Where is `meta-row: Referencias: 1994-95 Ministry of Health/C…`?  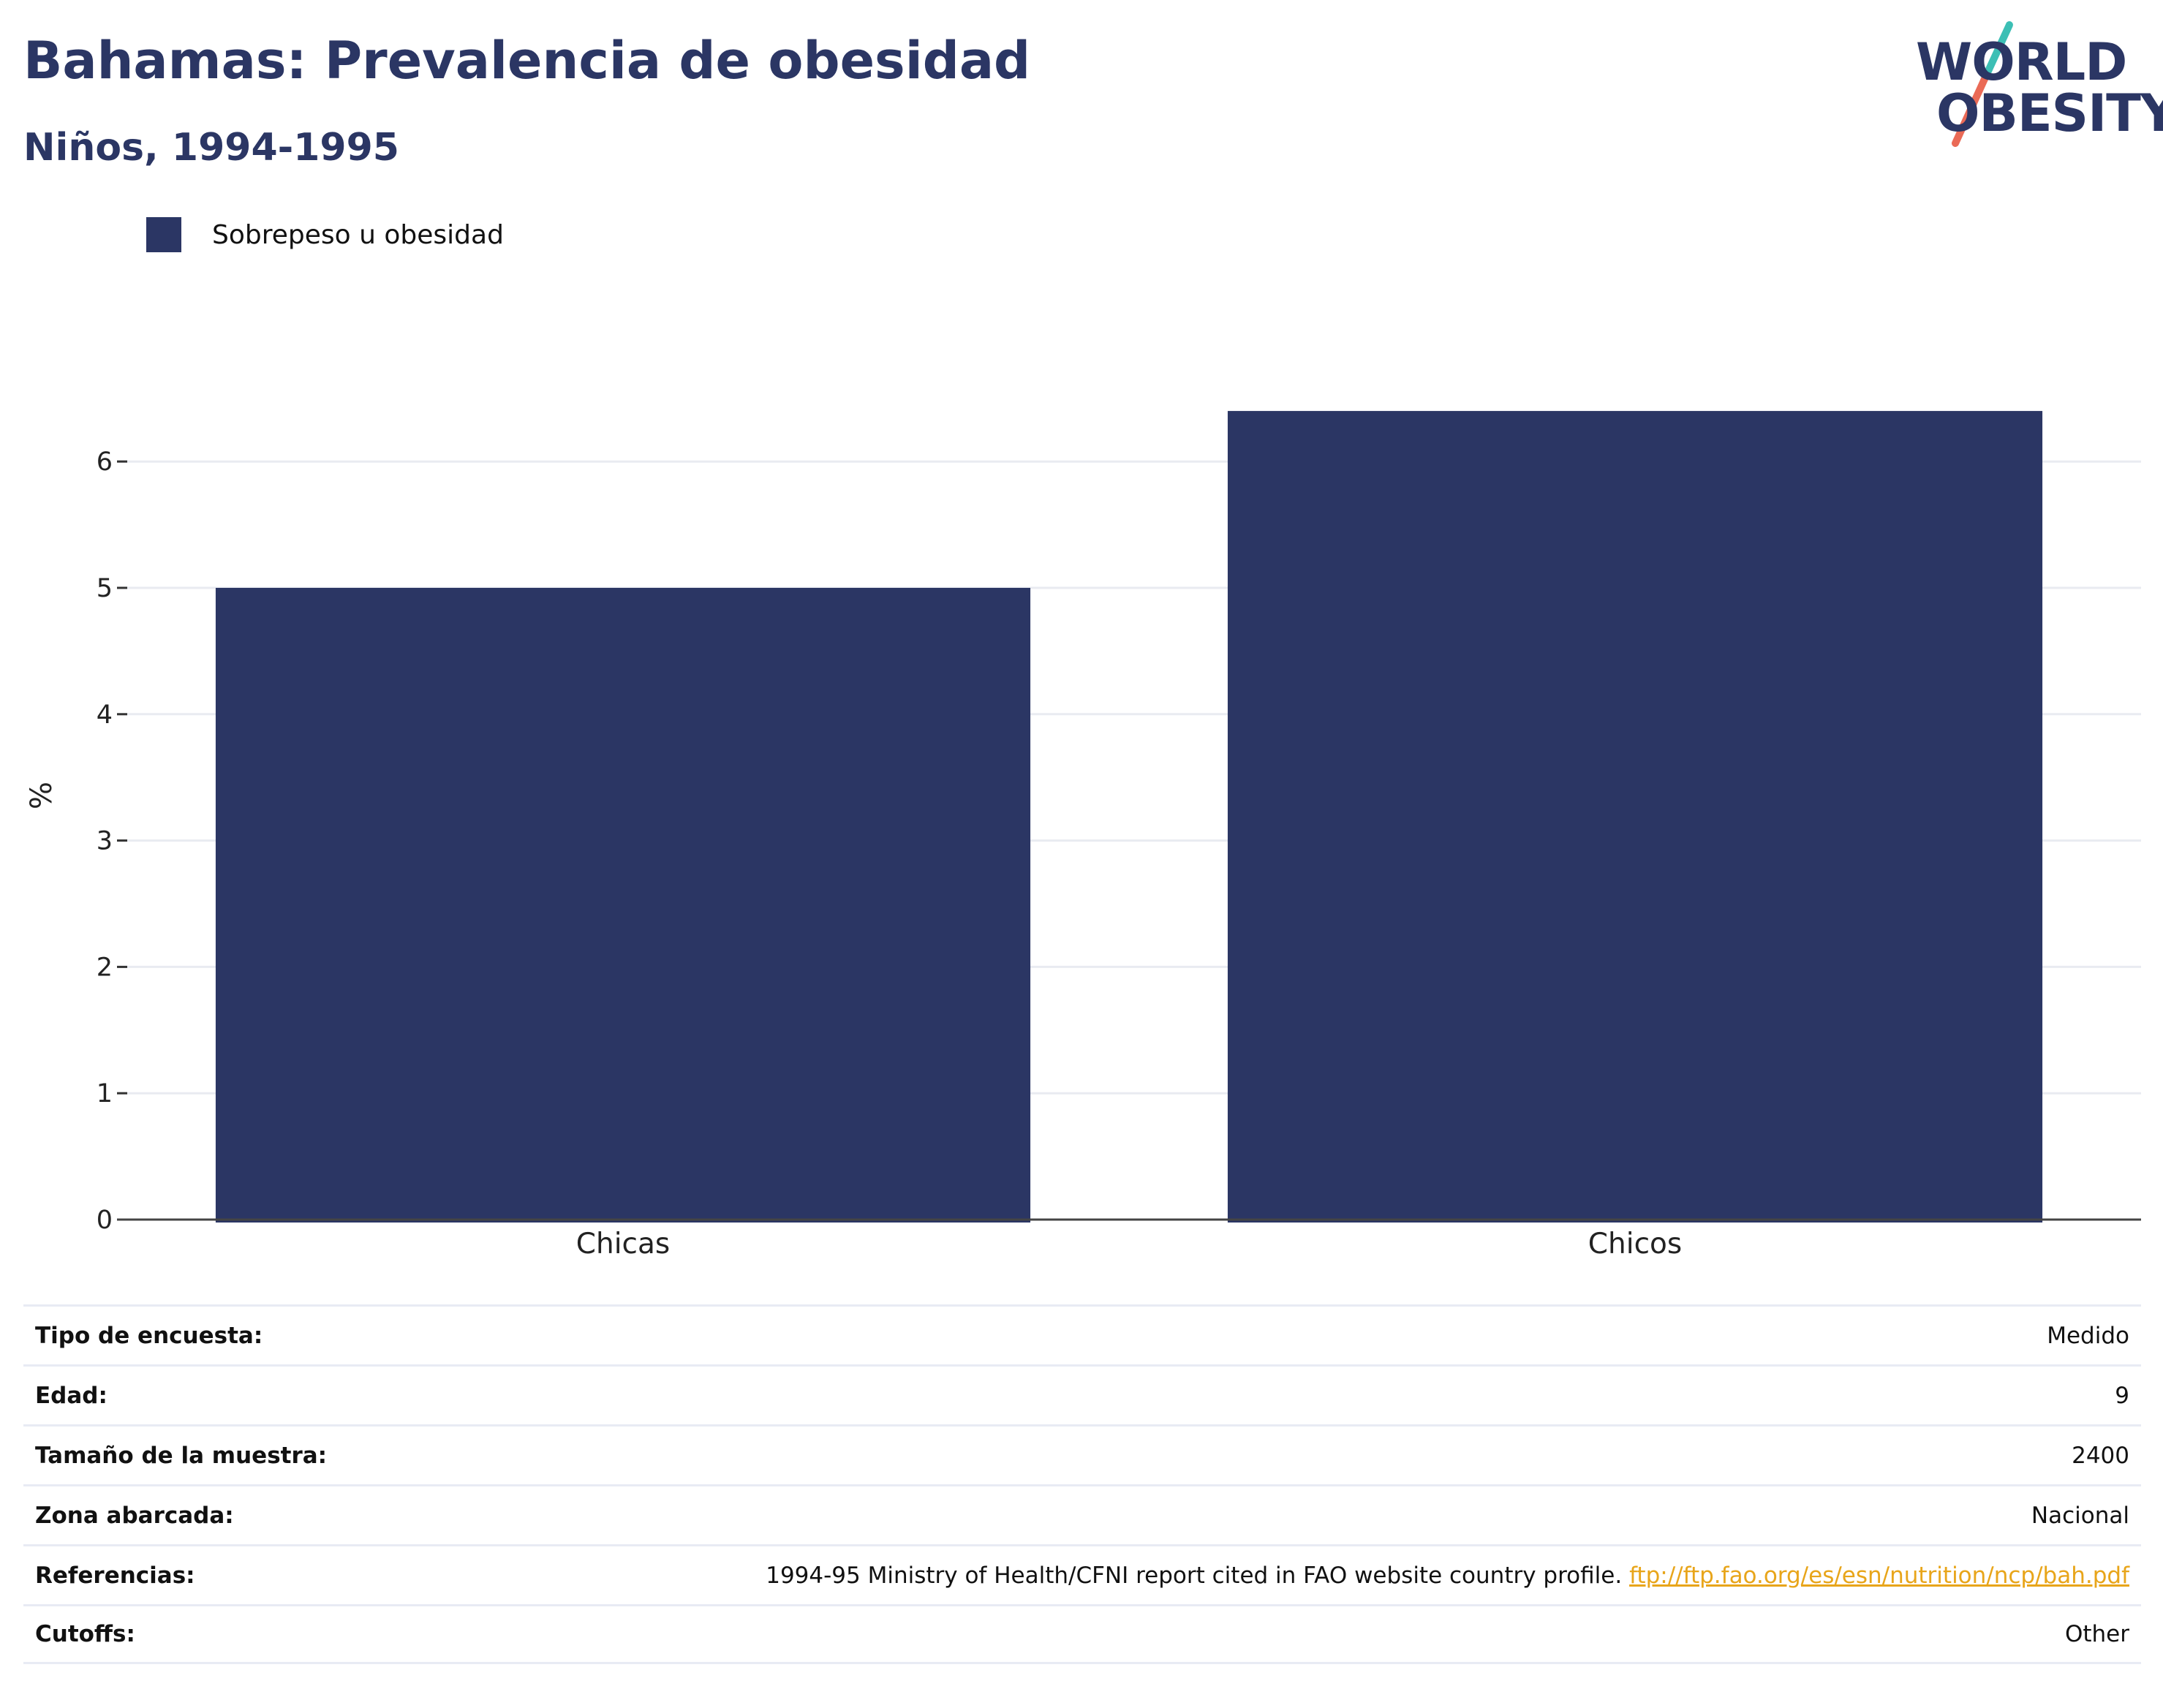
meta-row: Referencias: 1994-95 Ministry of Health/C… is located at coordinates (1082, 1574).